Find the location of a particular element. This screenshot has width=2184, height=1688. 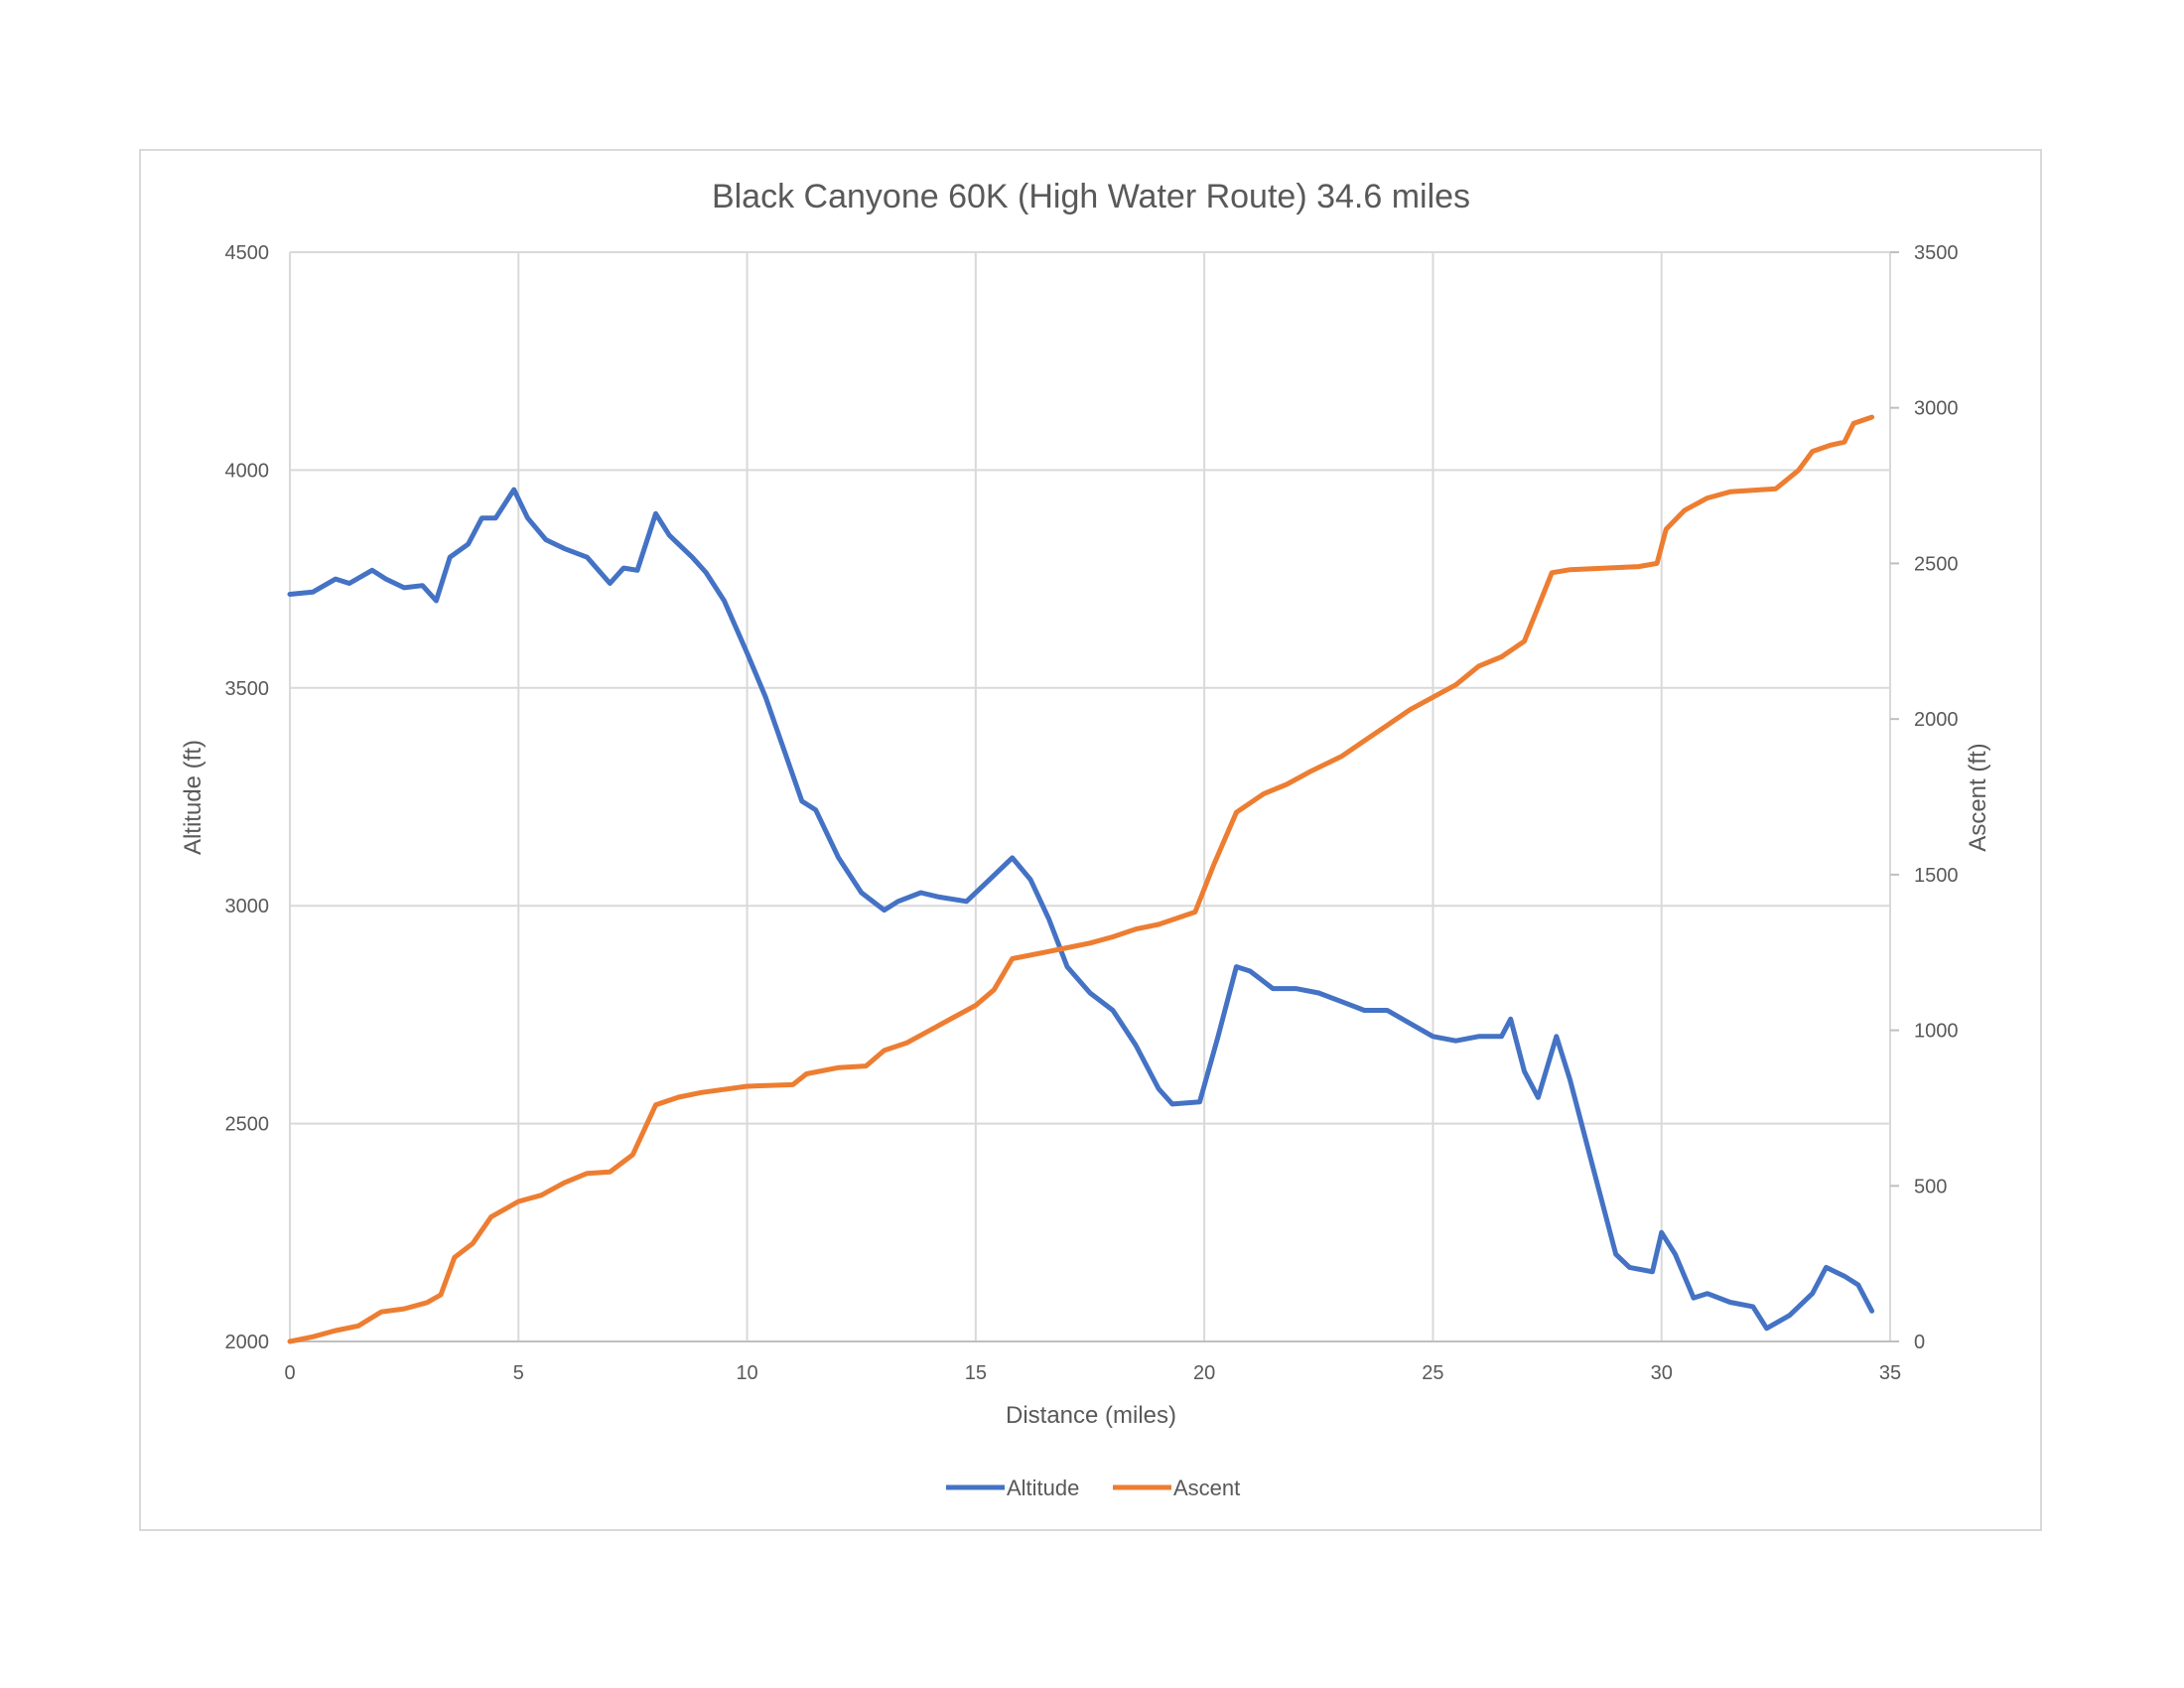

y-axis-title: Altitude (ft) is located at coordinates (193, 797).